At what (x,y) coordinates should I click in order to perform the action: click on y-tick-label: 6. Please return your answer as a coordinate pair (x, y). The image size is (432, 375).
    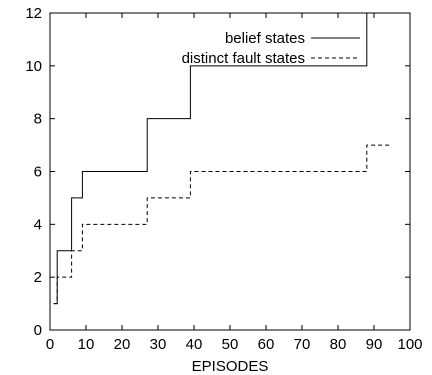
    Looking at the image, I should click on (38, 172).